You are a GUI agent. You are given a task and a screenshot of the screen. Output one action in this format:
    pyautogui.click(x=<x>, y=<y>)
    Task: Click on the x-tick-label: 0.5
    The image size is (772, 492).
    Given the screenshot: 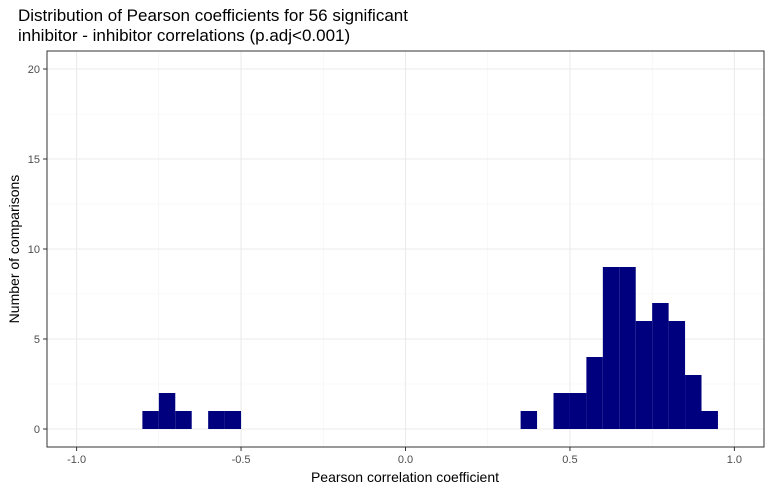 What is the action you would take?
    pyautogui.click(x=569, y=460)
    